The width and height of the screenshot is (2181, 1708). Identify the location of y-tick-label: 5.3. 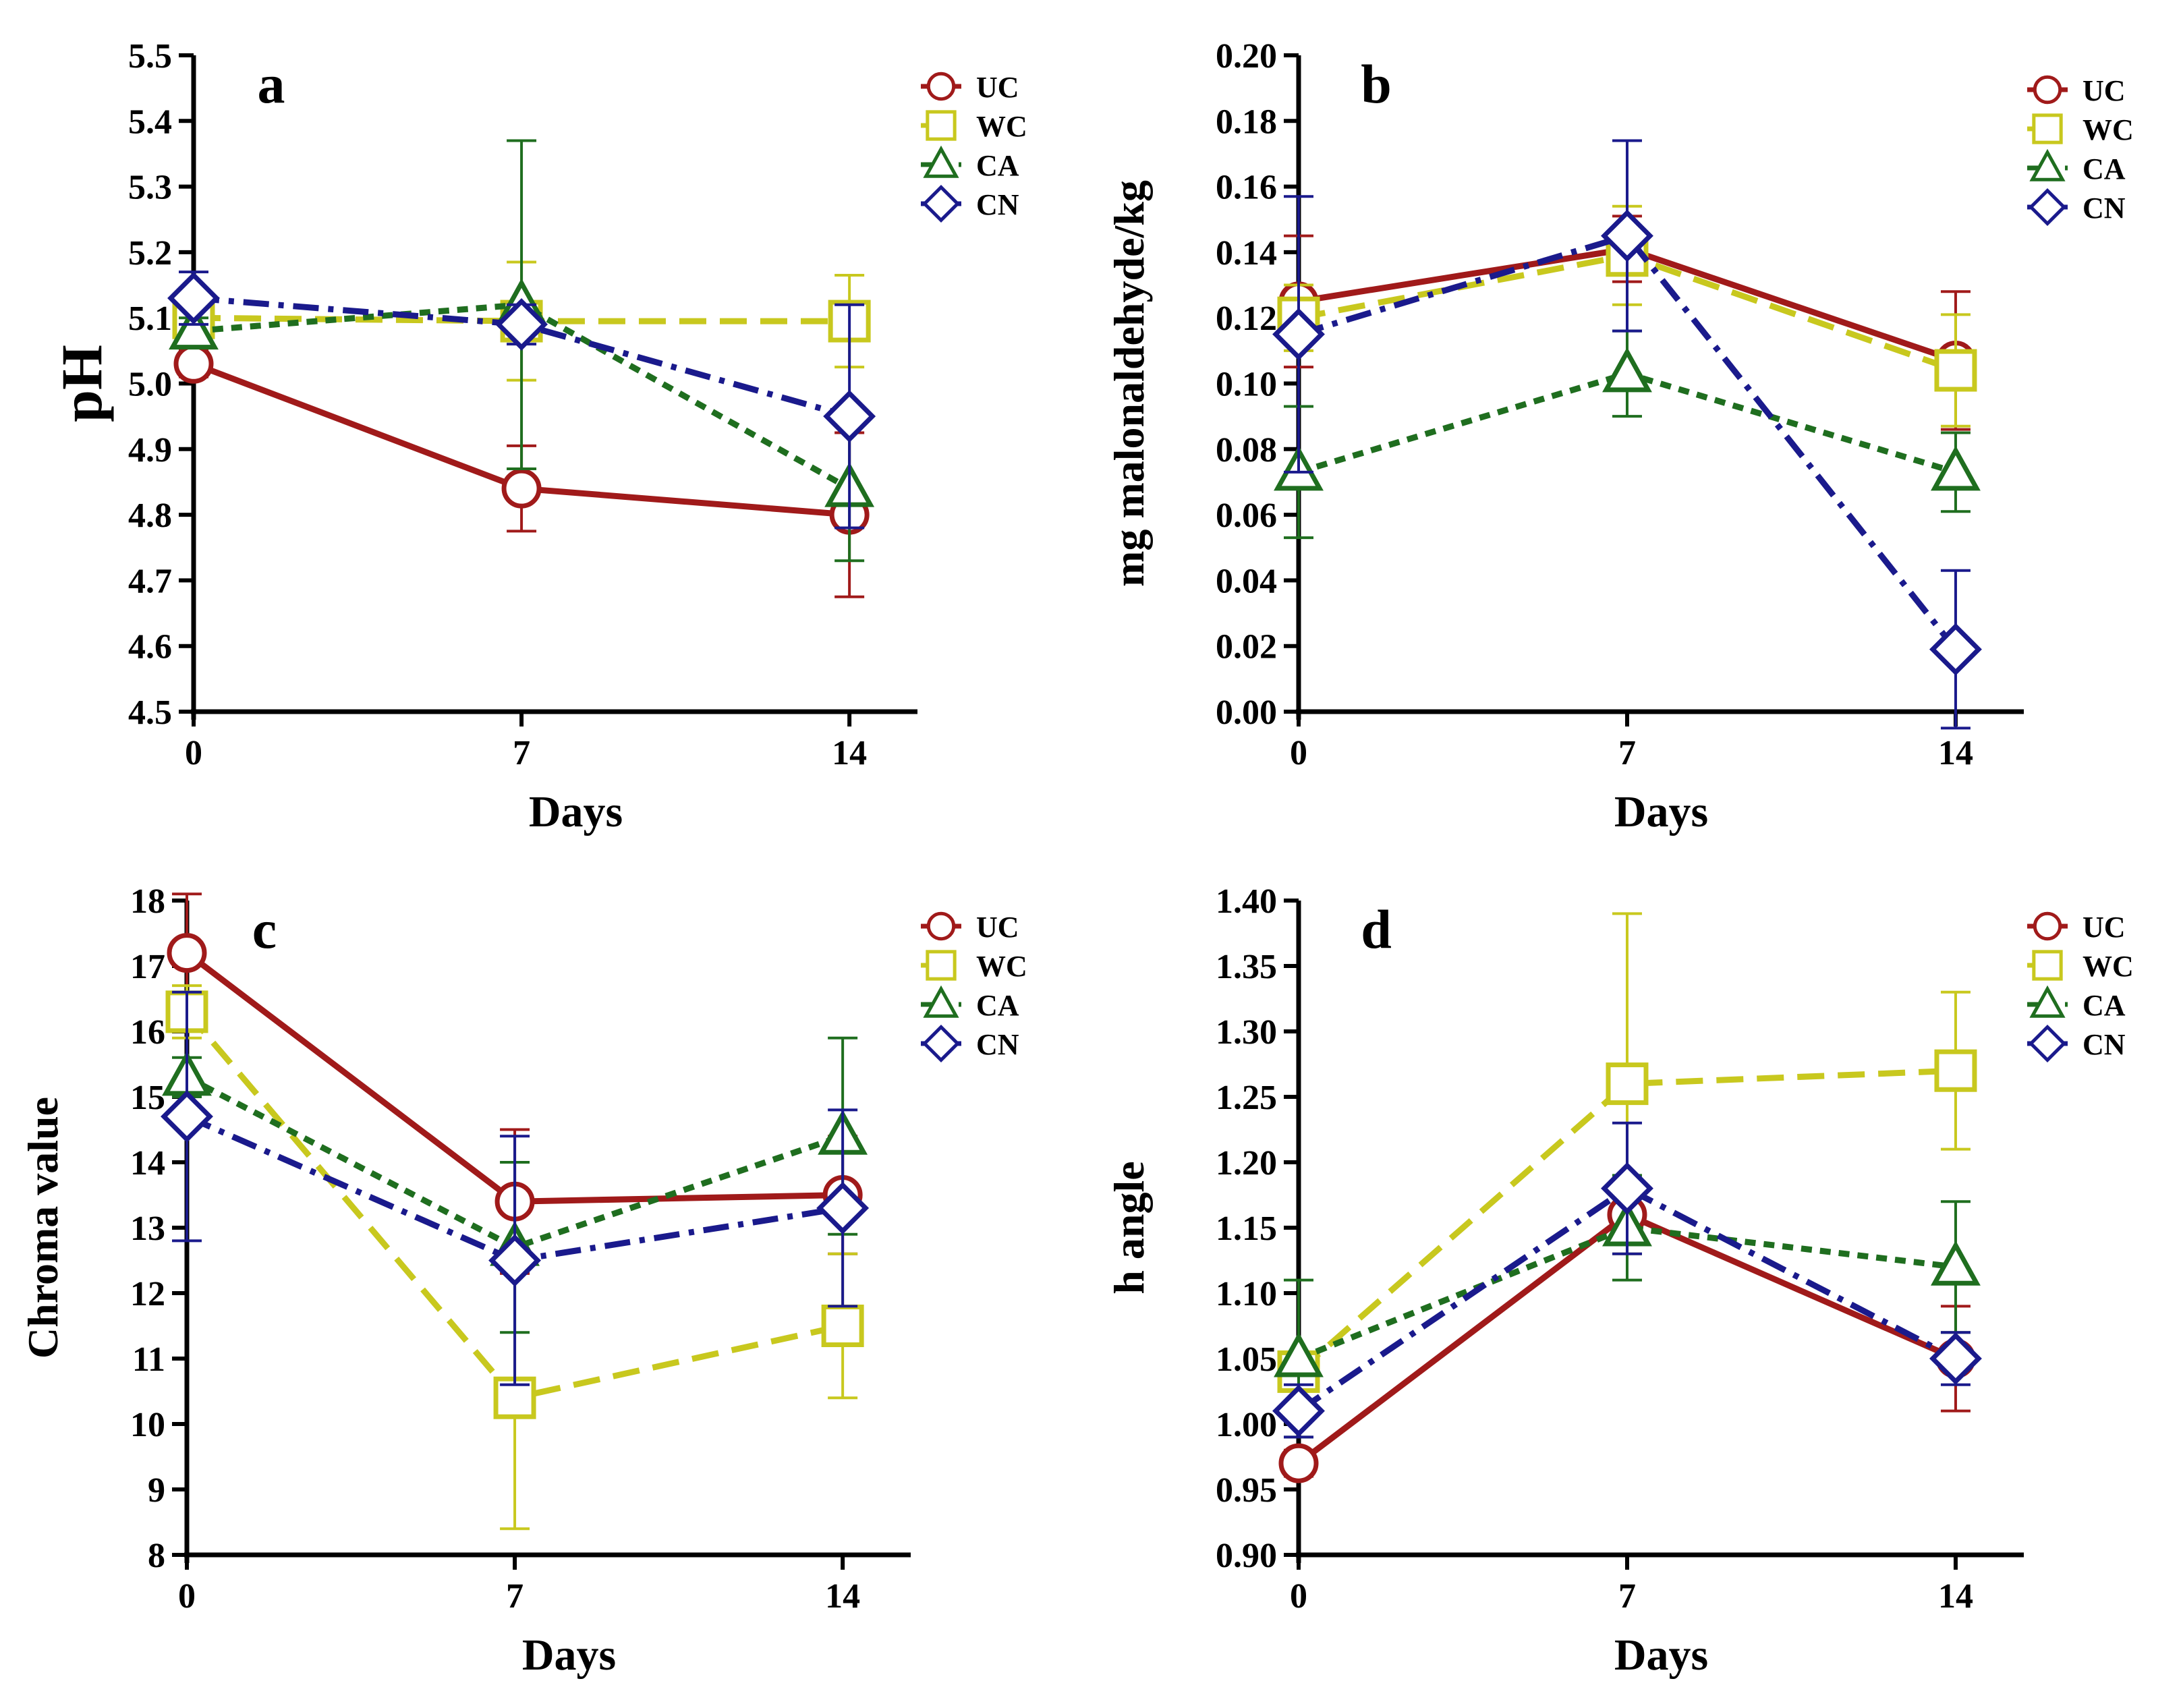
(150, 188).